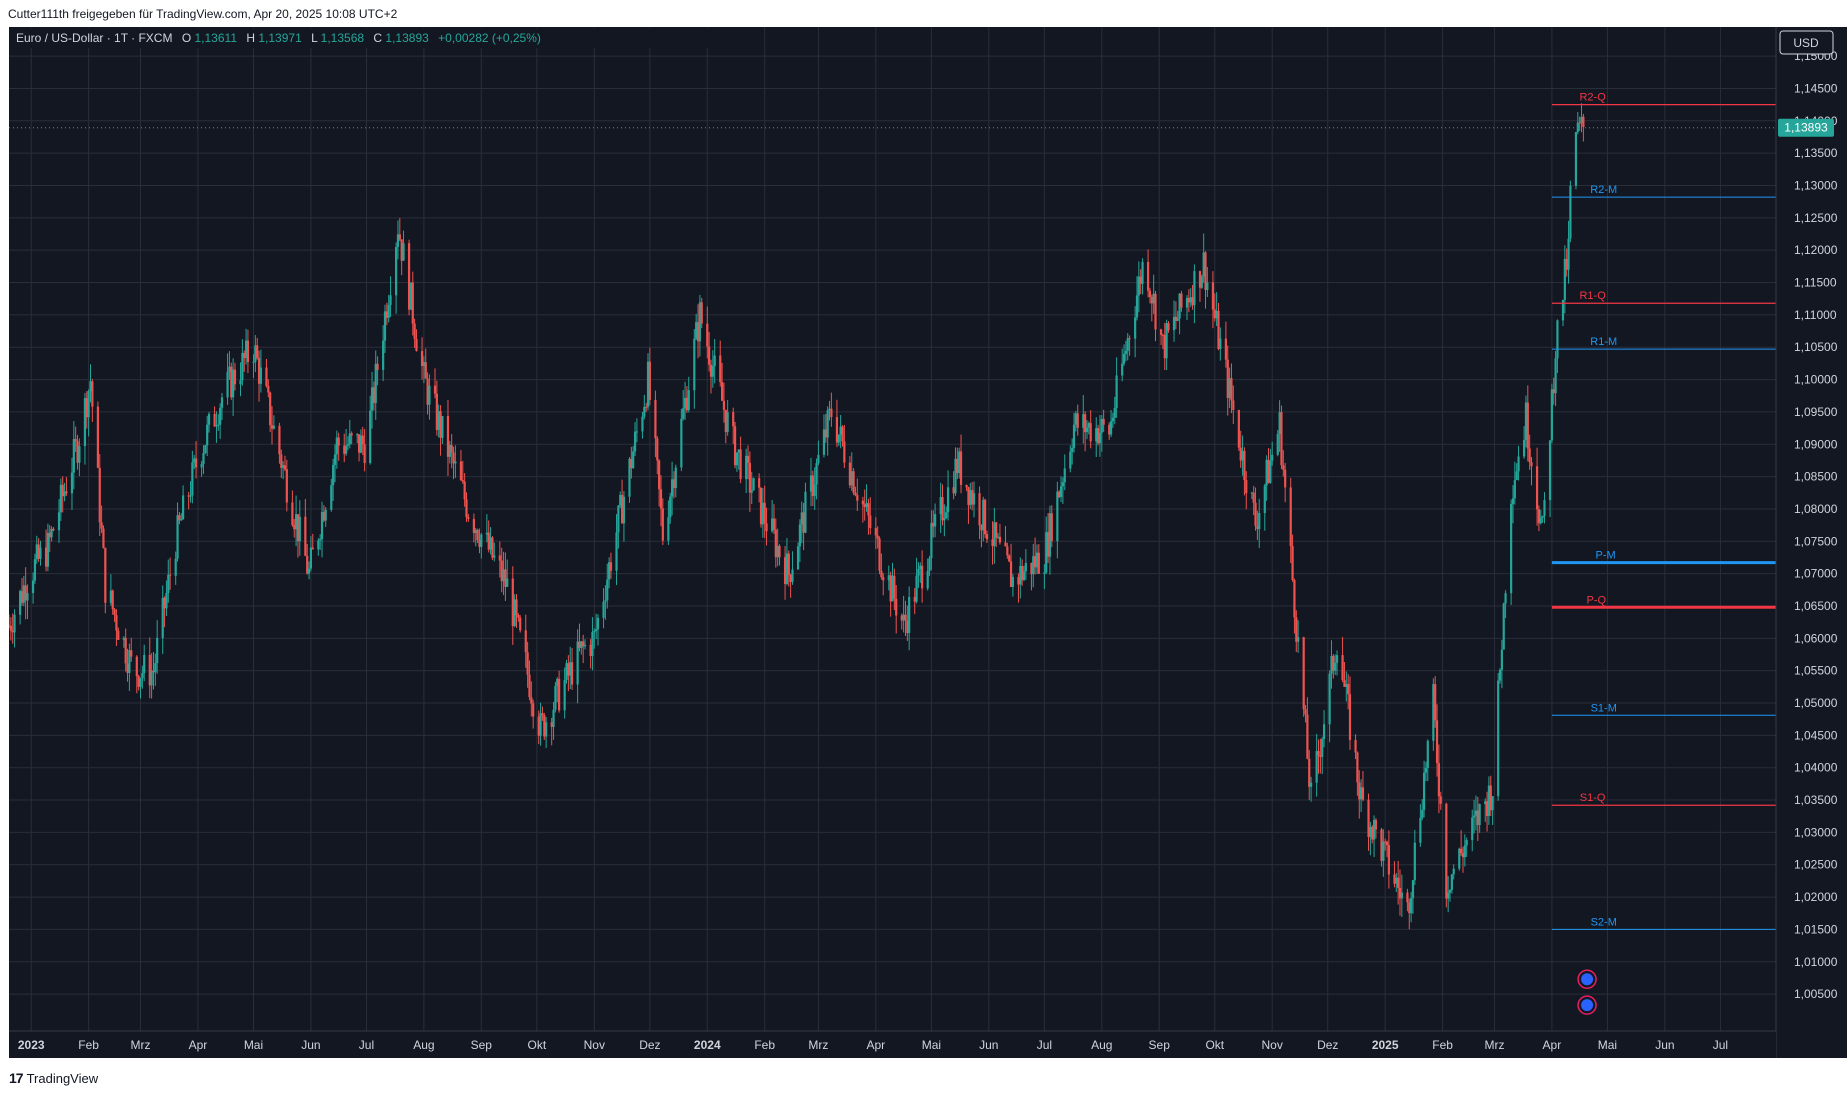  I want to click on tradingview-logo-text: TradingView, so click(62, 1078).